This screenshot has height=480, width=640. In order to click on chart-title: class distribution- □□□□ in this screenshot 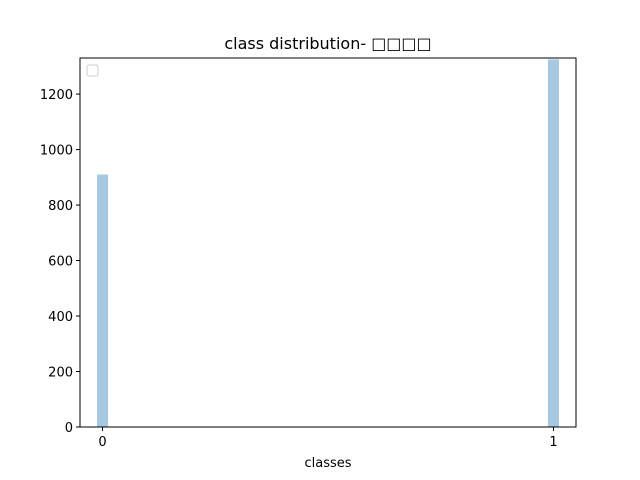, I will do `click(327, 43)`.